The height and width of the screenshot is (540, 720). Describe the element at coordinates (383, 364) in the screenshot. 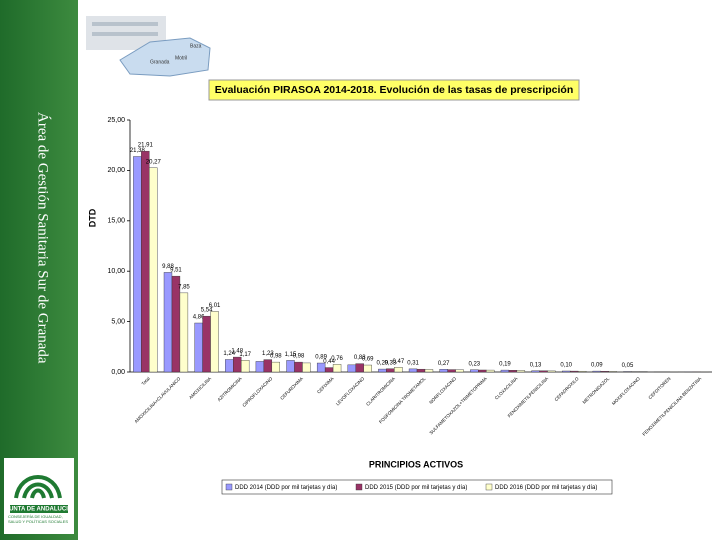

I see `data-label: 0,29` at that location.